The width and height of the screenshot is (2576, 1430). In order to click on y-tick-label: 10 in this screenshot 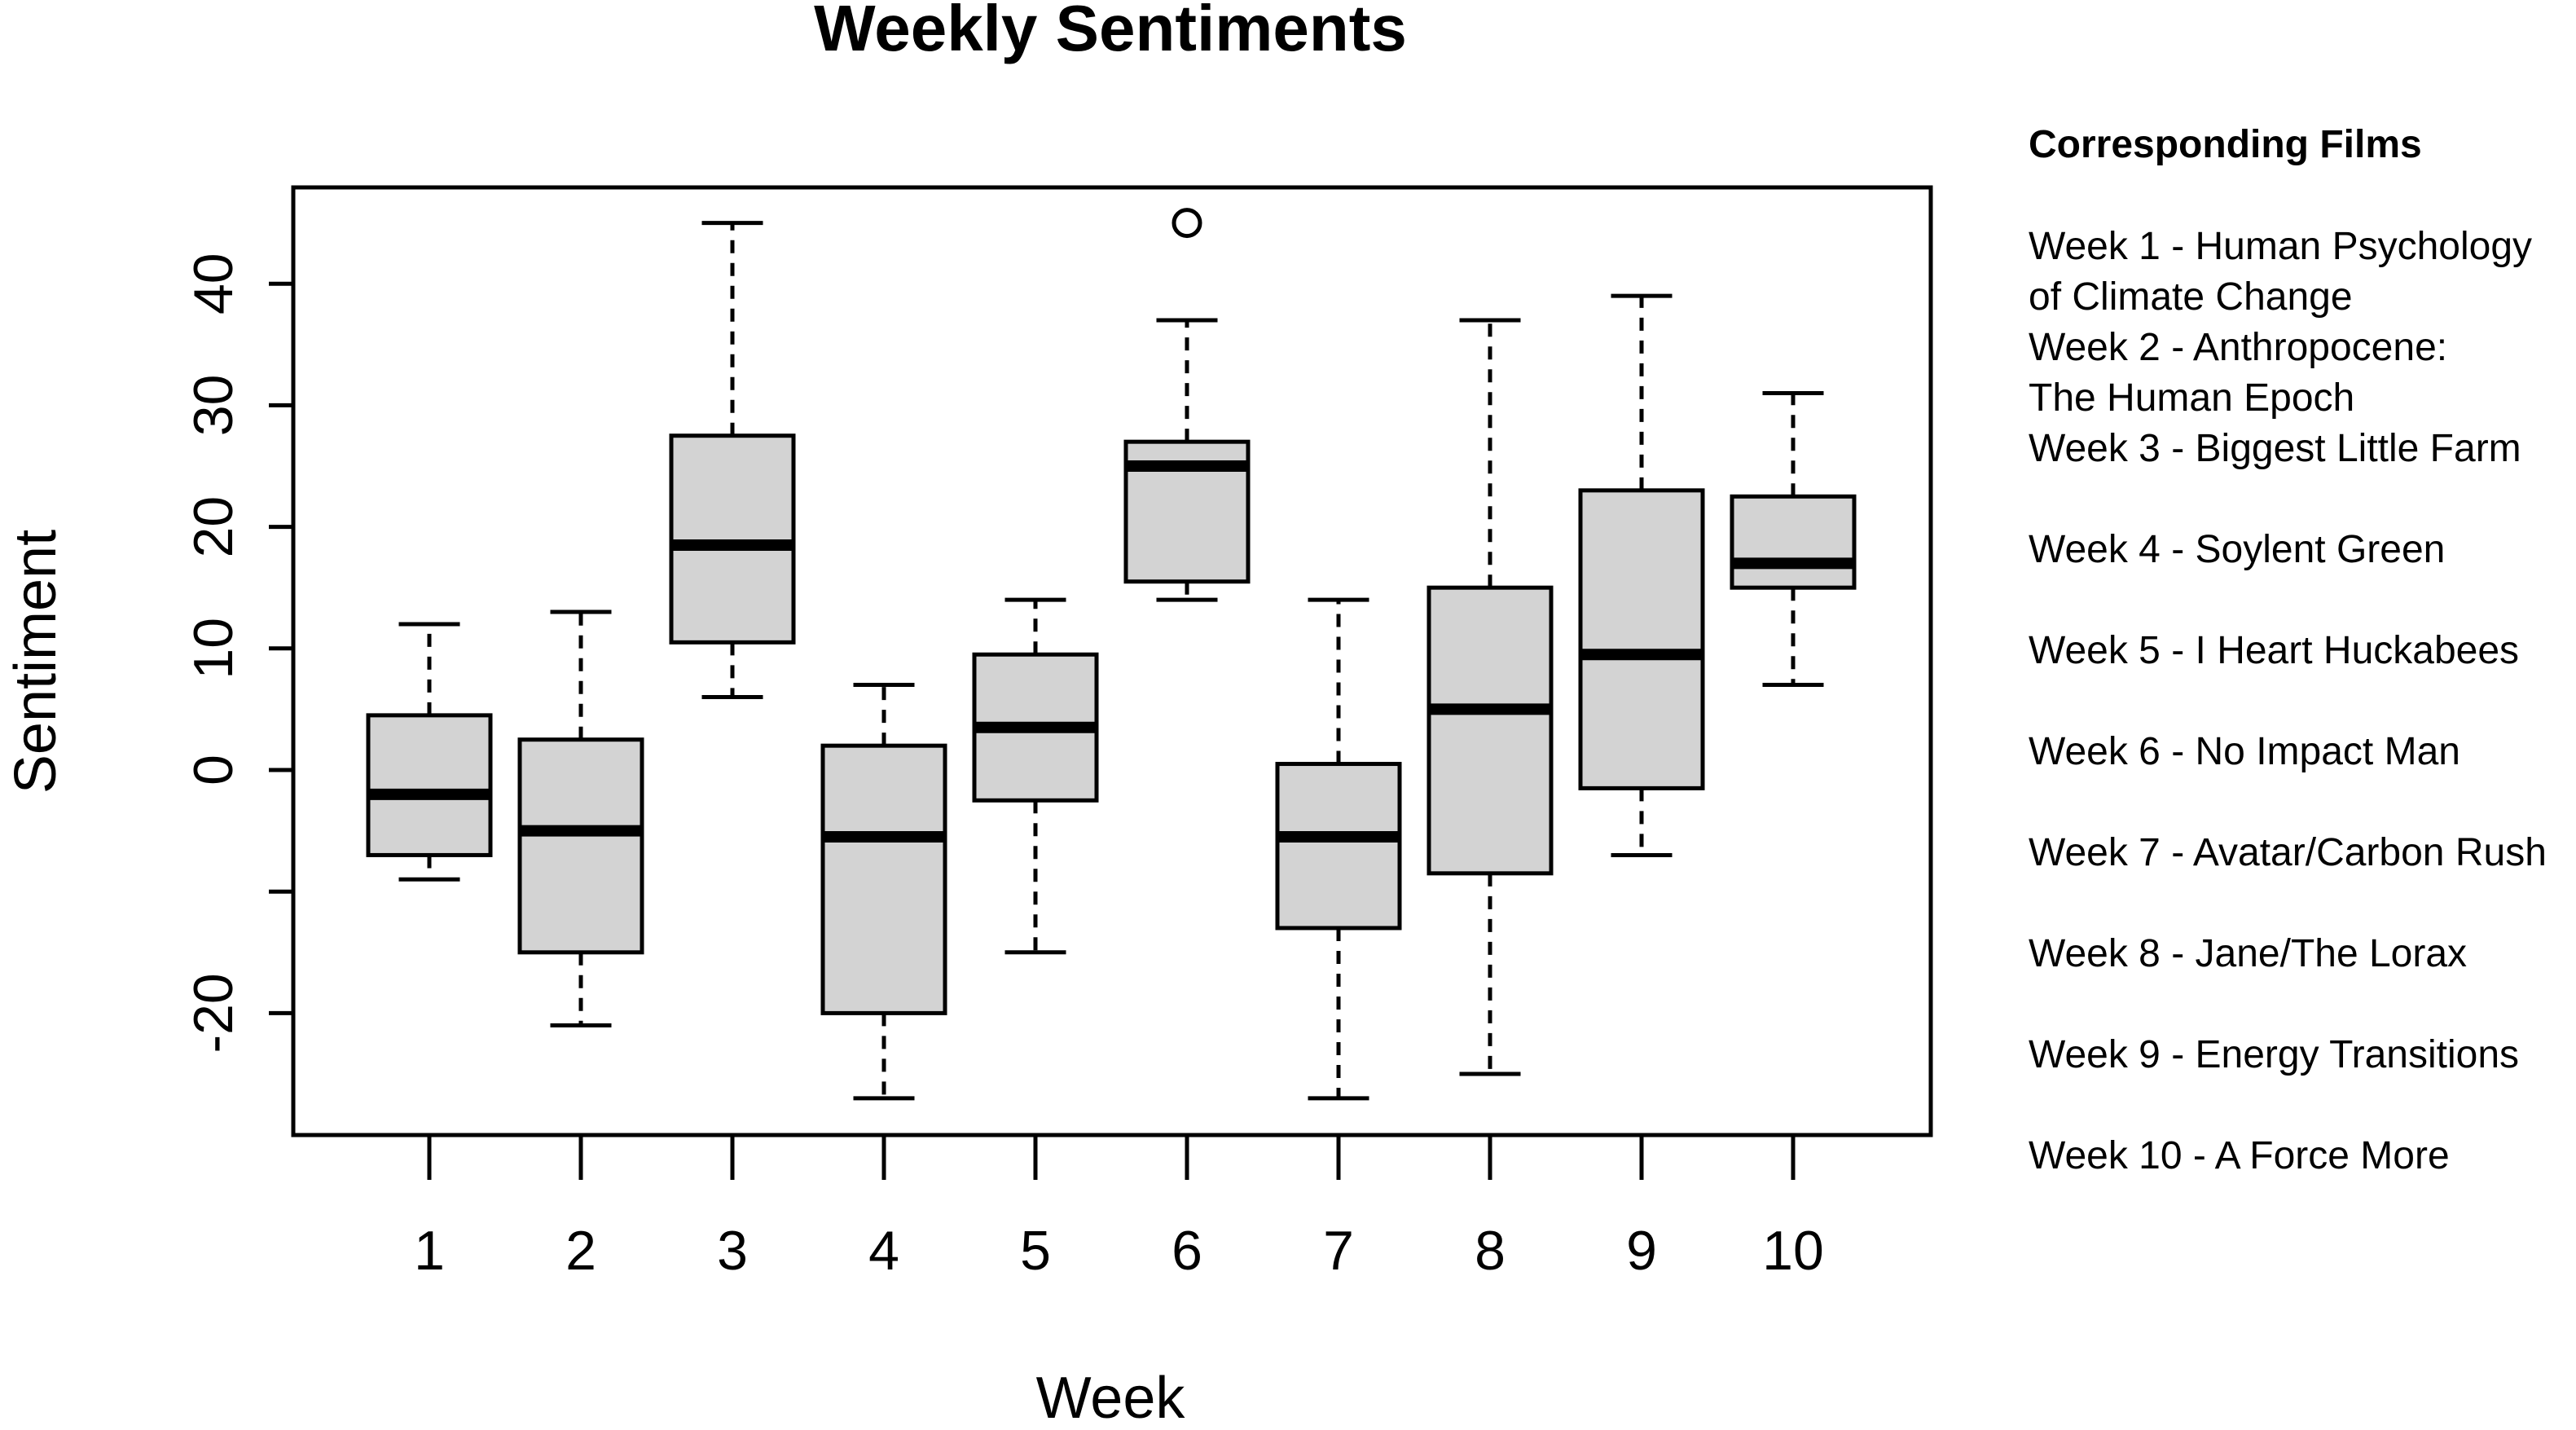, I will do `click(213, 649)`.